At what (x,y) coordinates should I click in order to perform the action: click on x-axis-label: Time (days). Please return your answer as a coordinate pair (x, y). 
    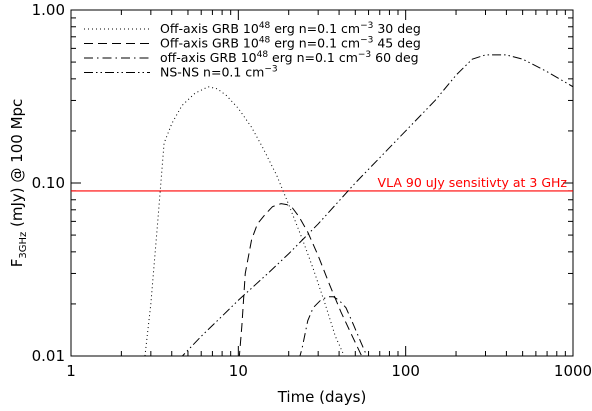
    Looking at the image, I should click on (322, 397).